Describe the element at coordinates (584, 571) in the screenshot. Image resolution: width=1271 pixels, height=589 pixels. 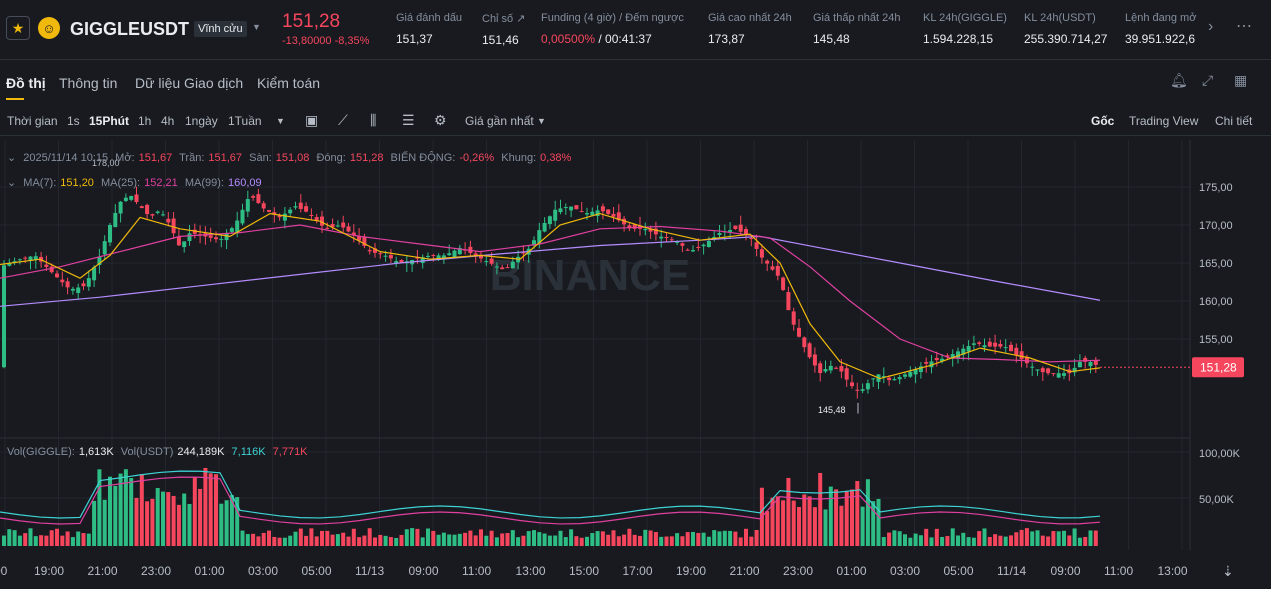
I see `time-tick: 15:00` at that location.